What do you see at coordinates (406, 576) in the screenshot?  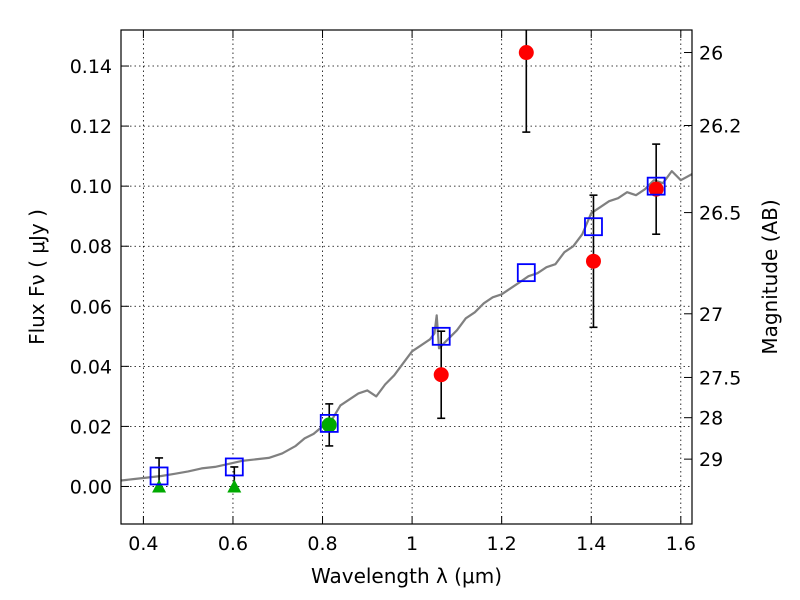 I see `x-axis-title: Wavelength λ (μm)` at bounding box center [406, 576].